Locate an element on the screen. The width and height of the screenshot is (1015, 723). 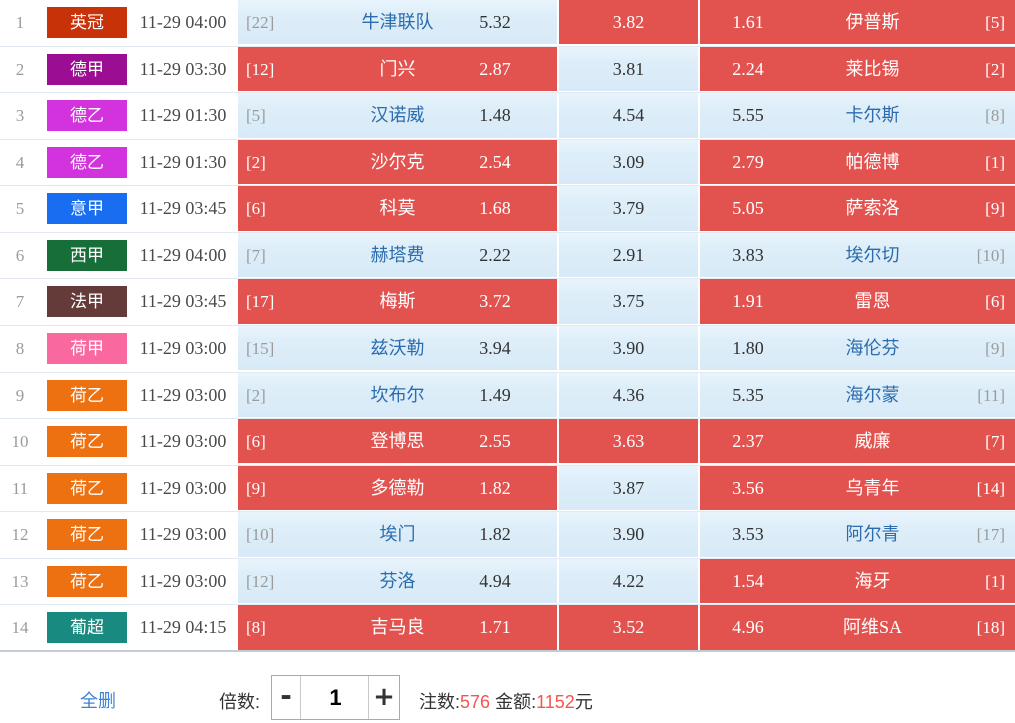
bet-summary: 注数:576 金额:1152元 is located at coordinates (506, 701).